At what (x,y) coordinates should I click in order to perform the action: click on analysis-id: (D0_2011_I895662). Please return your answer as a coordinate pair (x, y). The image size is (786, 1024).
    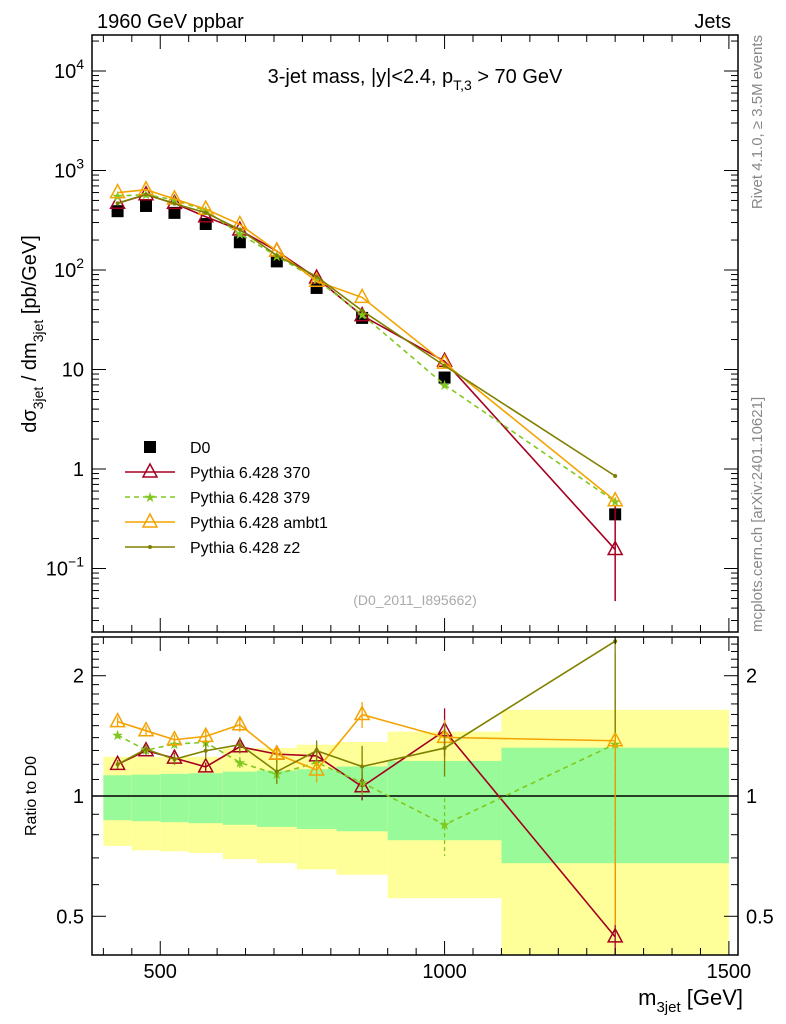
    Looking at the image, I should click on (415, 600).